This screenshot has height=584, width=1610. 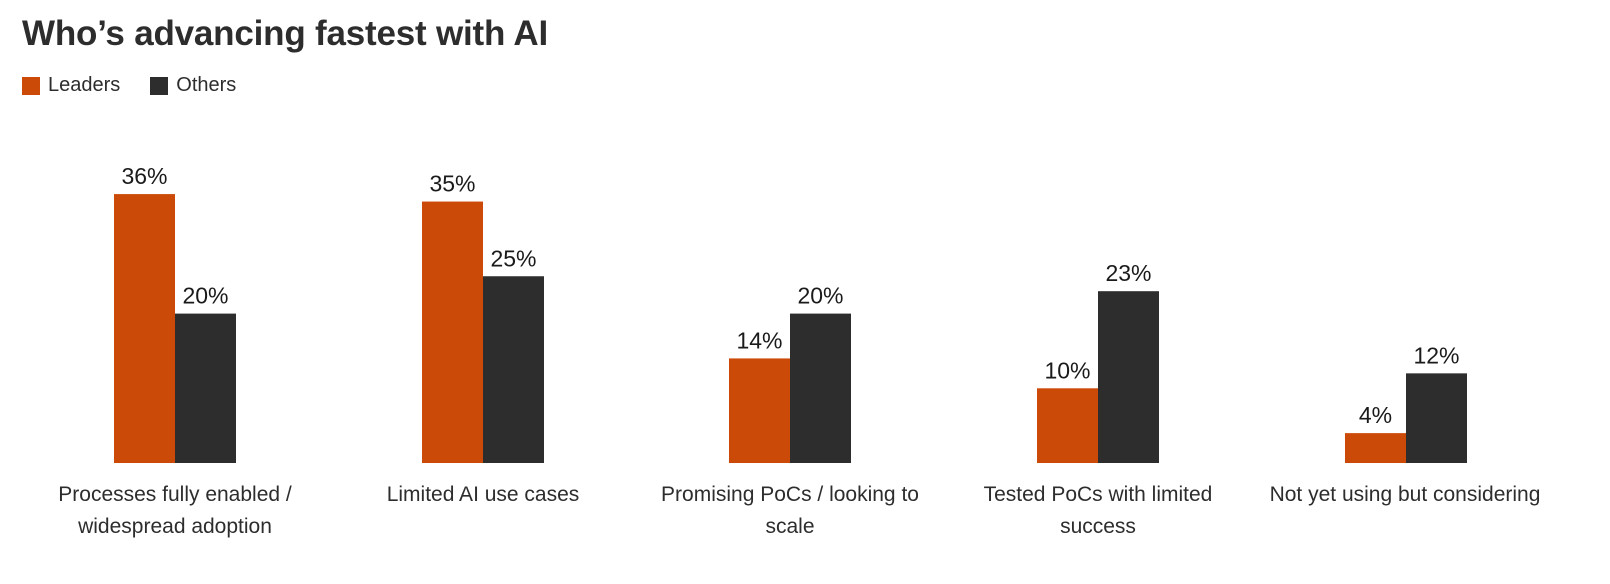 I want to click on chart-title: Who’s advancing fastest with AI, so click(x=285, y=33).